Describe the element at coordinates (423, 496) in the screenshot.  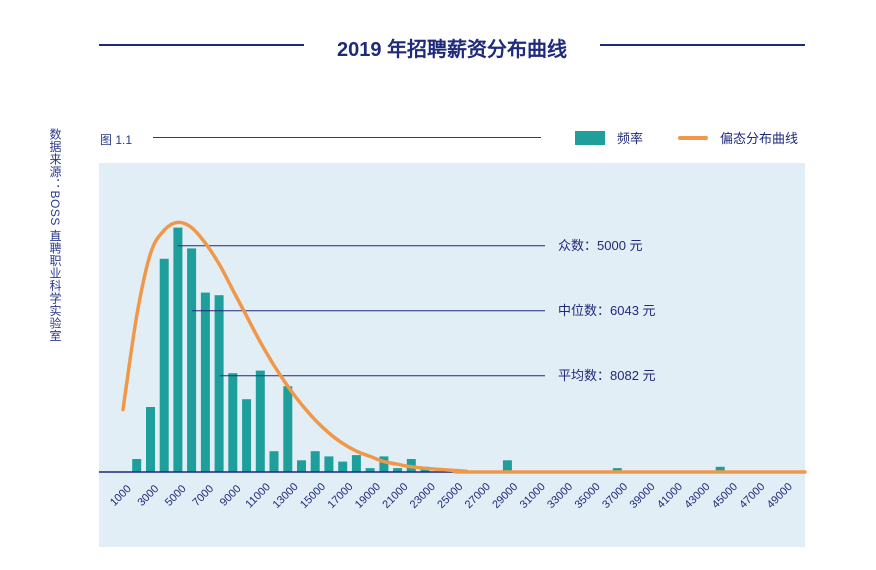
I see `x-tick-label-11: 23000` at that location.